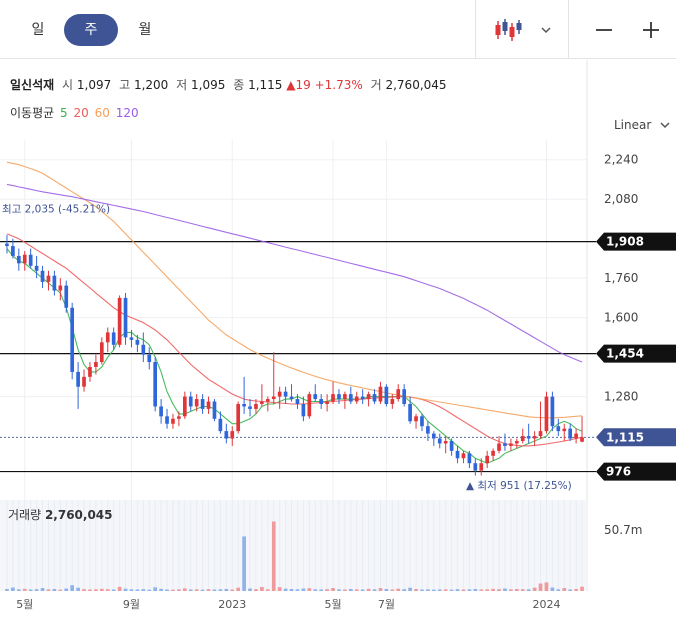  What do you see at coordinates (546, 30) in the screenshot?
I see `chart-type-dropdown` at bounding box center [546, 30].